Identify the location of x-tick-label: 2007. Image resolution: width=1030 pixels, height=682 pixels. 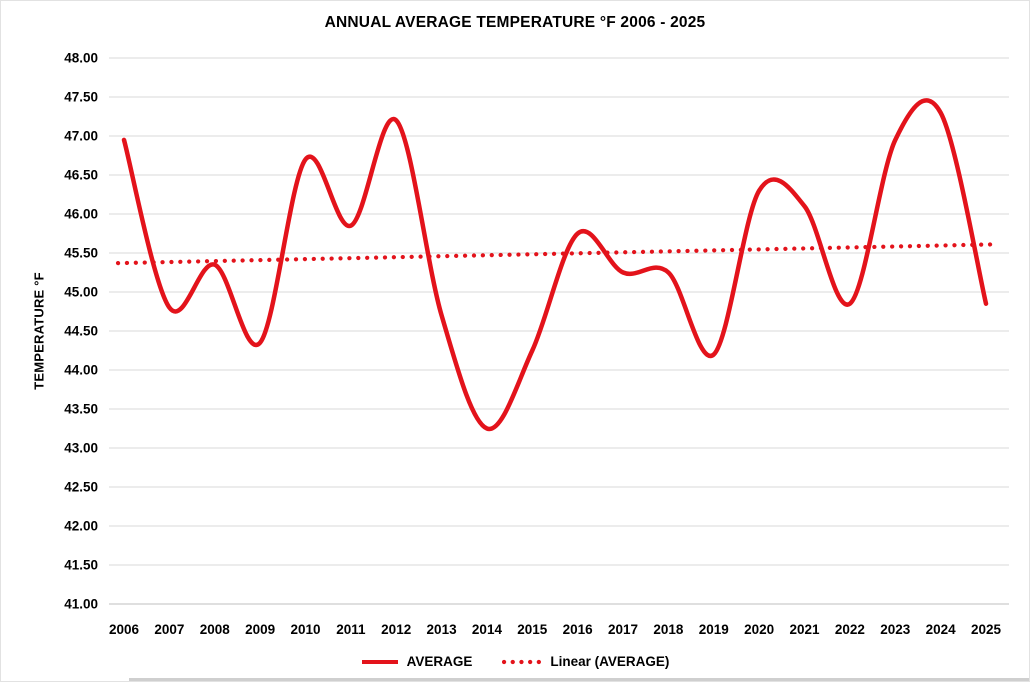
(169, 629).